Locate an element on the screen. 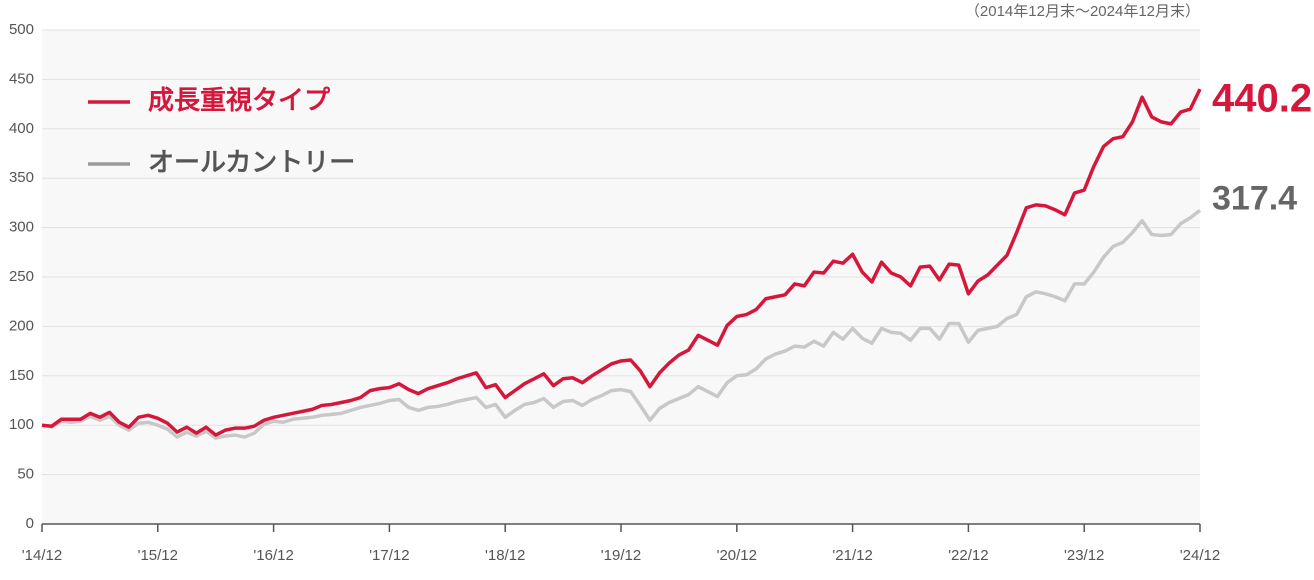  x-tick-label: '19/12 is located at coordinates (621, 555).